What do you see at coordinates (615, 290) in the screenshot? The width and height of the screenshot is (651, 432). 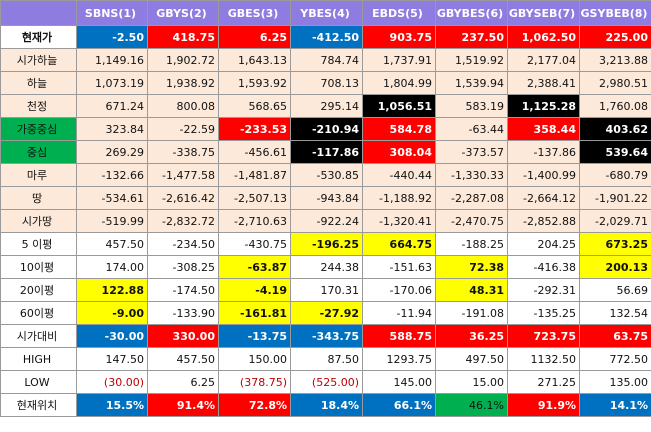 I see `data-cell: 56.69` at bounding box center [615, 290].